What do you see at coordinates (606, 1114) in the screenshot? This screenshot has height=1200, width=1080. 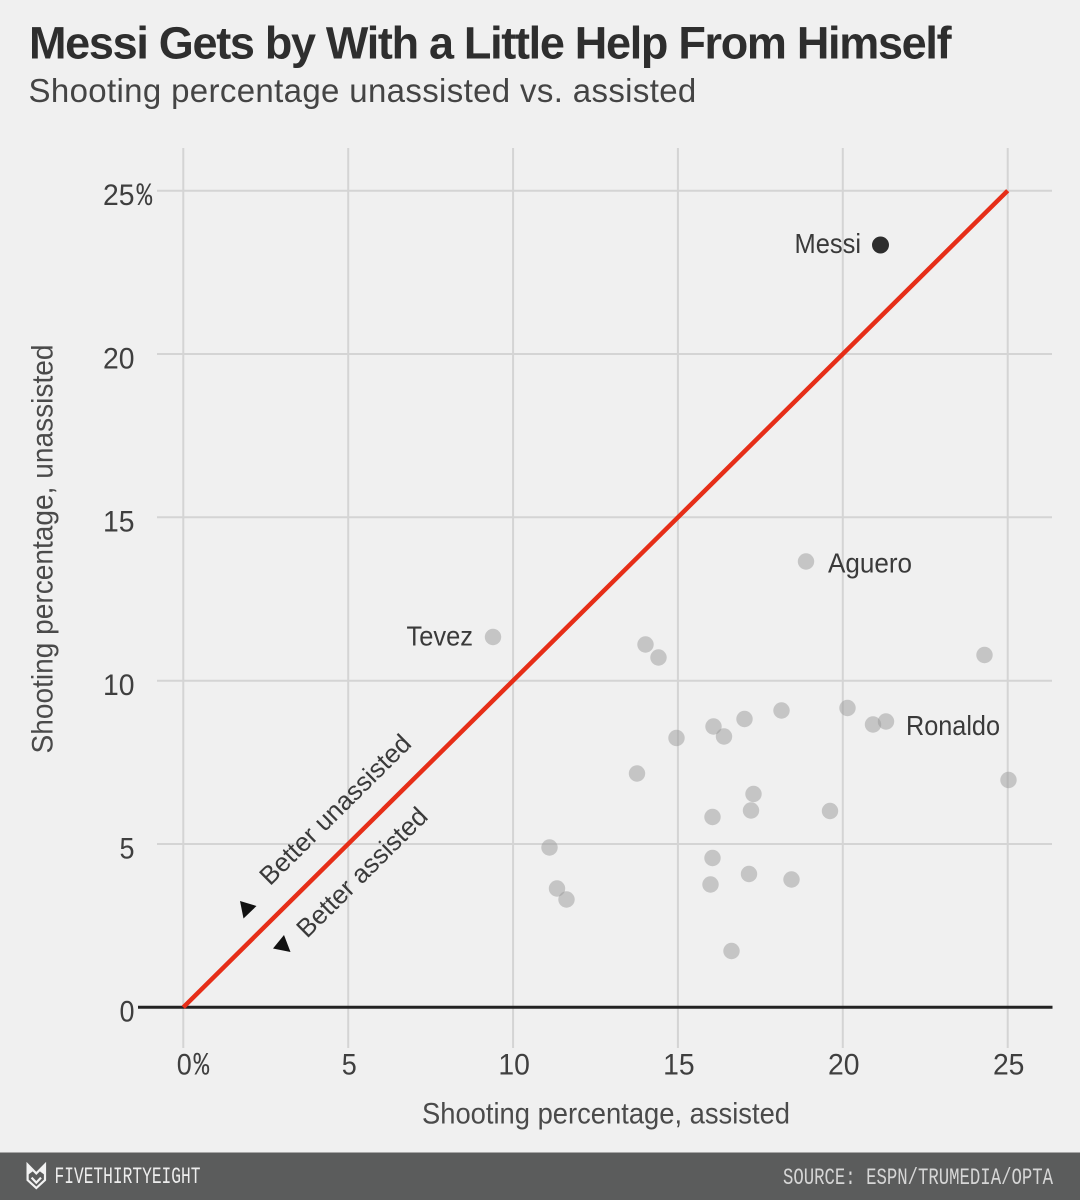 I see `svg-text: Shooting percentage, assisted` at bounding box center [606, 1114].